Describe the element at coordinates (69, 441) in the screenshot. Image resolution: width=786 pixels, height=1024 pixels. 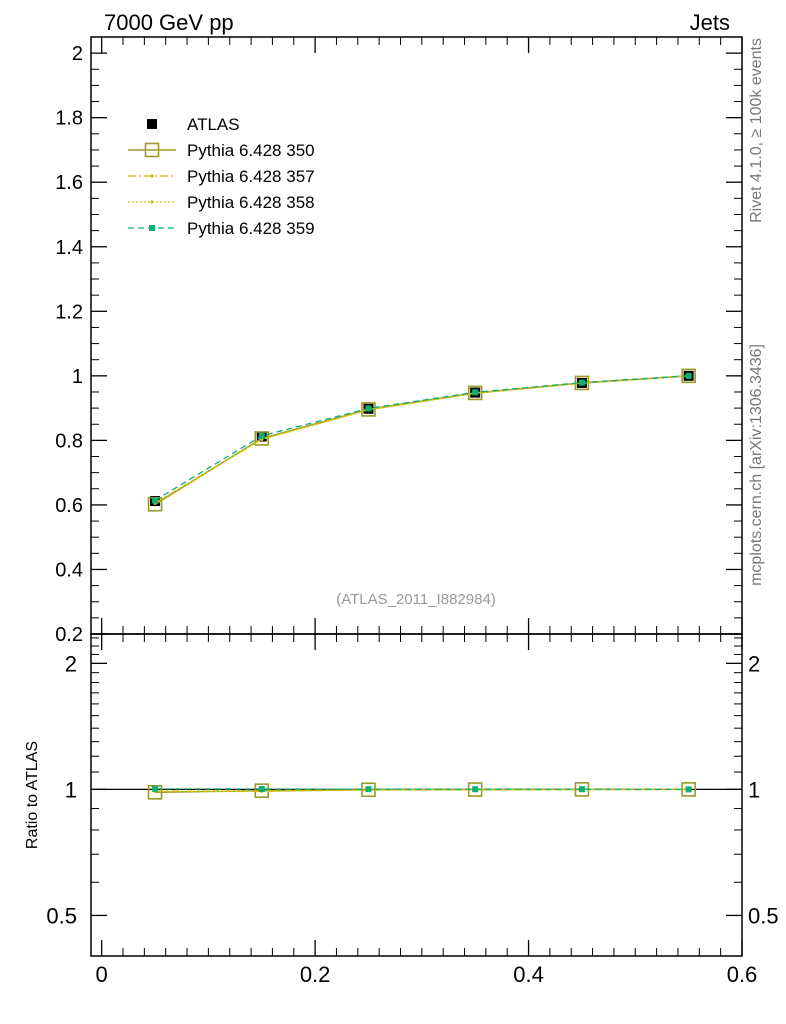
I see `main-ytick-label: 0.8` at that location.